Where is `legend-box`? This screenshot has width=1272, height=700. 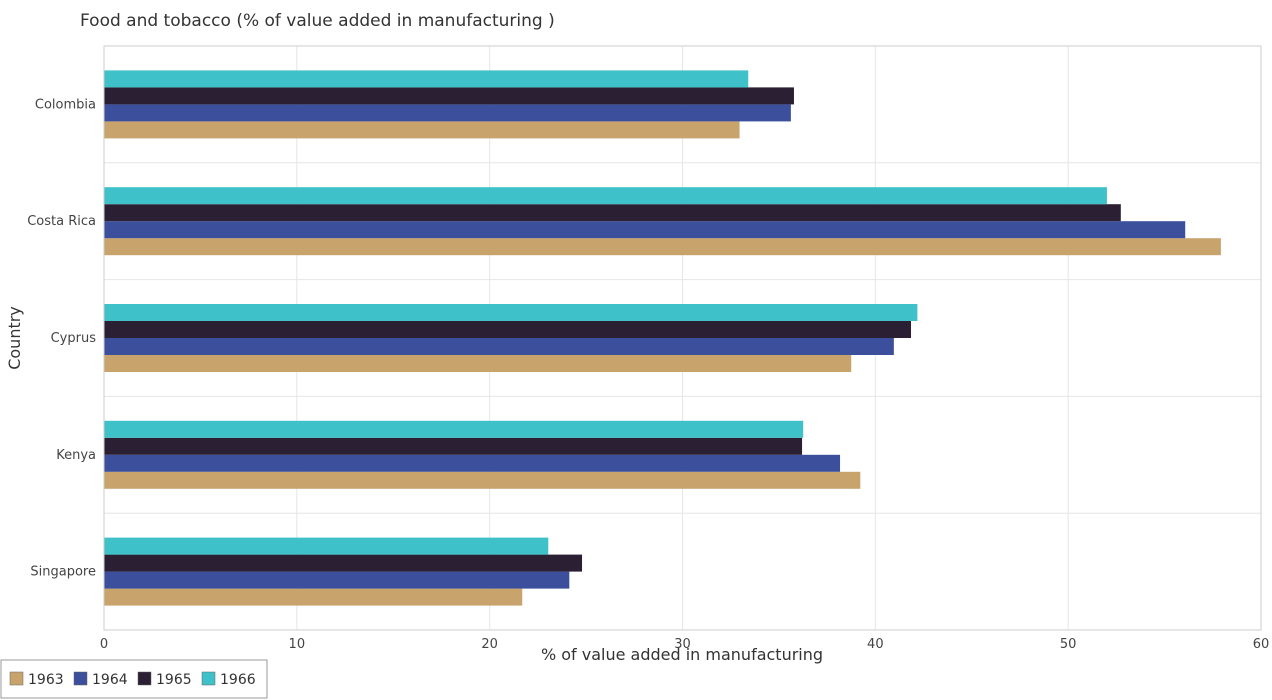 legend-box is located at coordinates (134, 679).